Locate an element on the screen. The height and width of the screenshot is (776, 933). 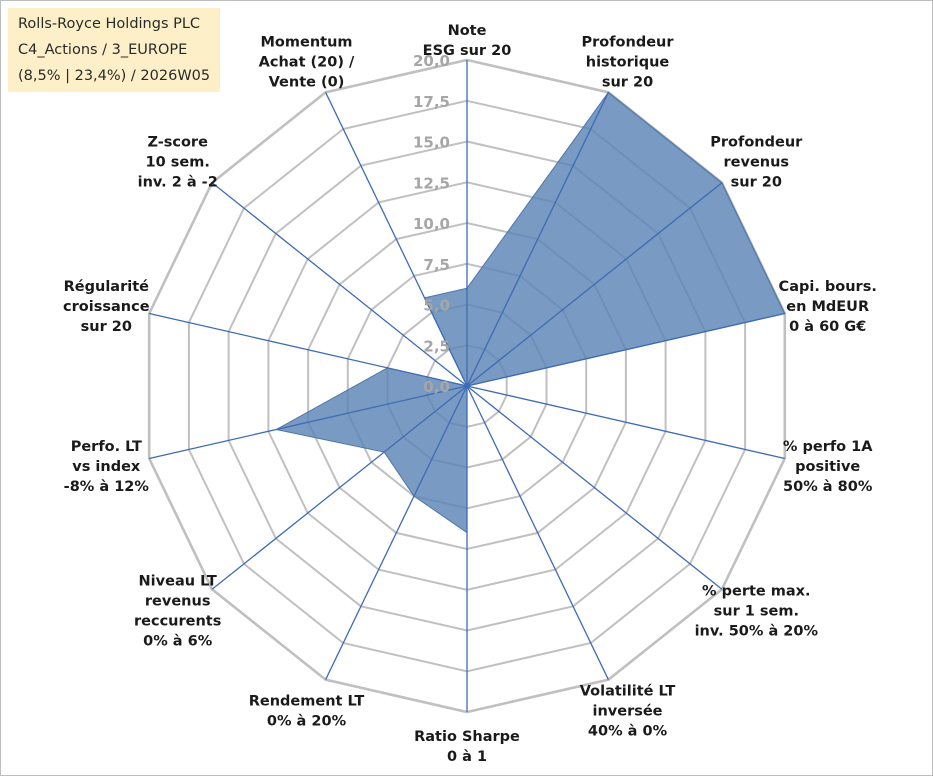
axis-label-line: vs index is located at coordinates (106, 467).